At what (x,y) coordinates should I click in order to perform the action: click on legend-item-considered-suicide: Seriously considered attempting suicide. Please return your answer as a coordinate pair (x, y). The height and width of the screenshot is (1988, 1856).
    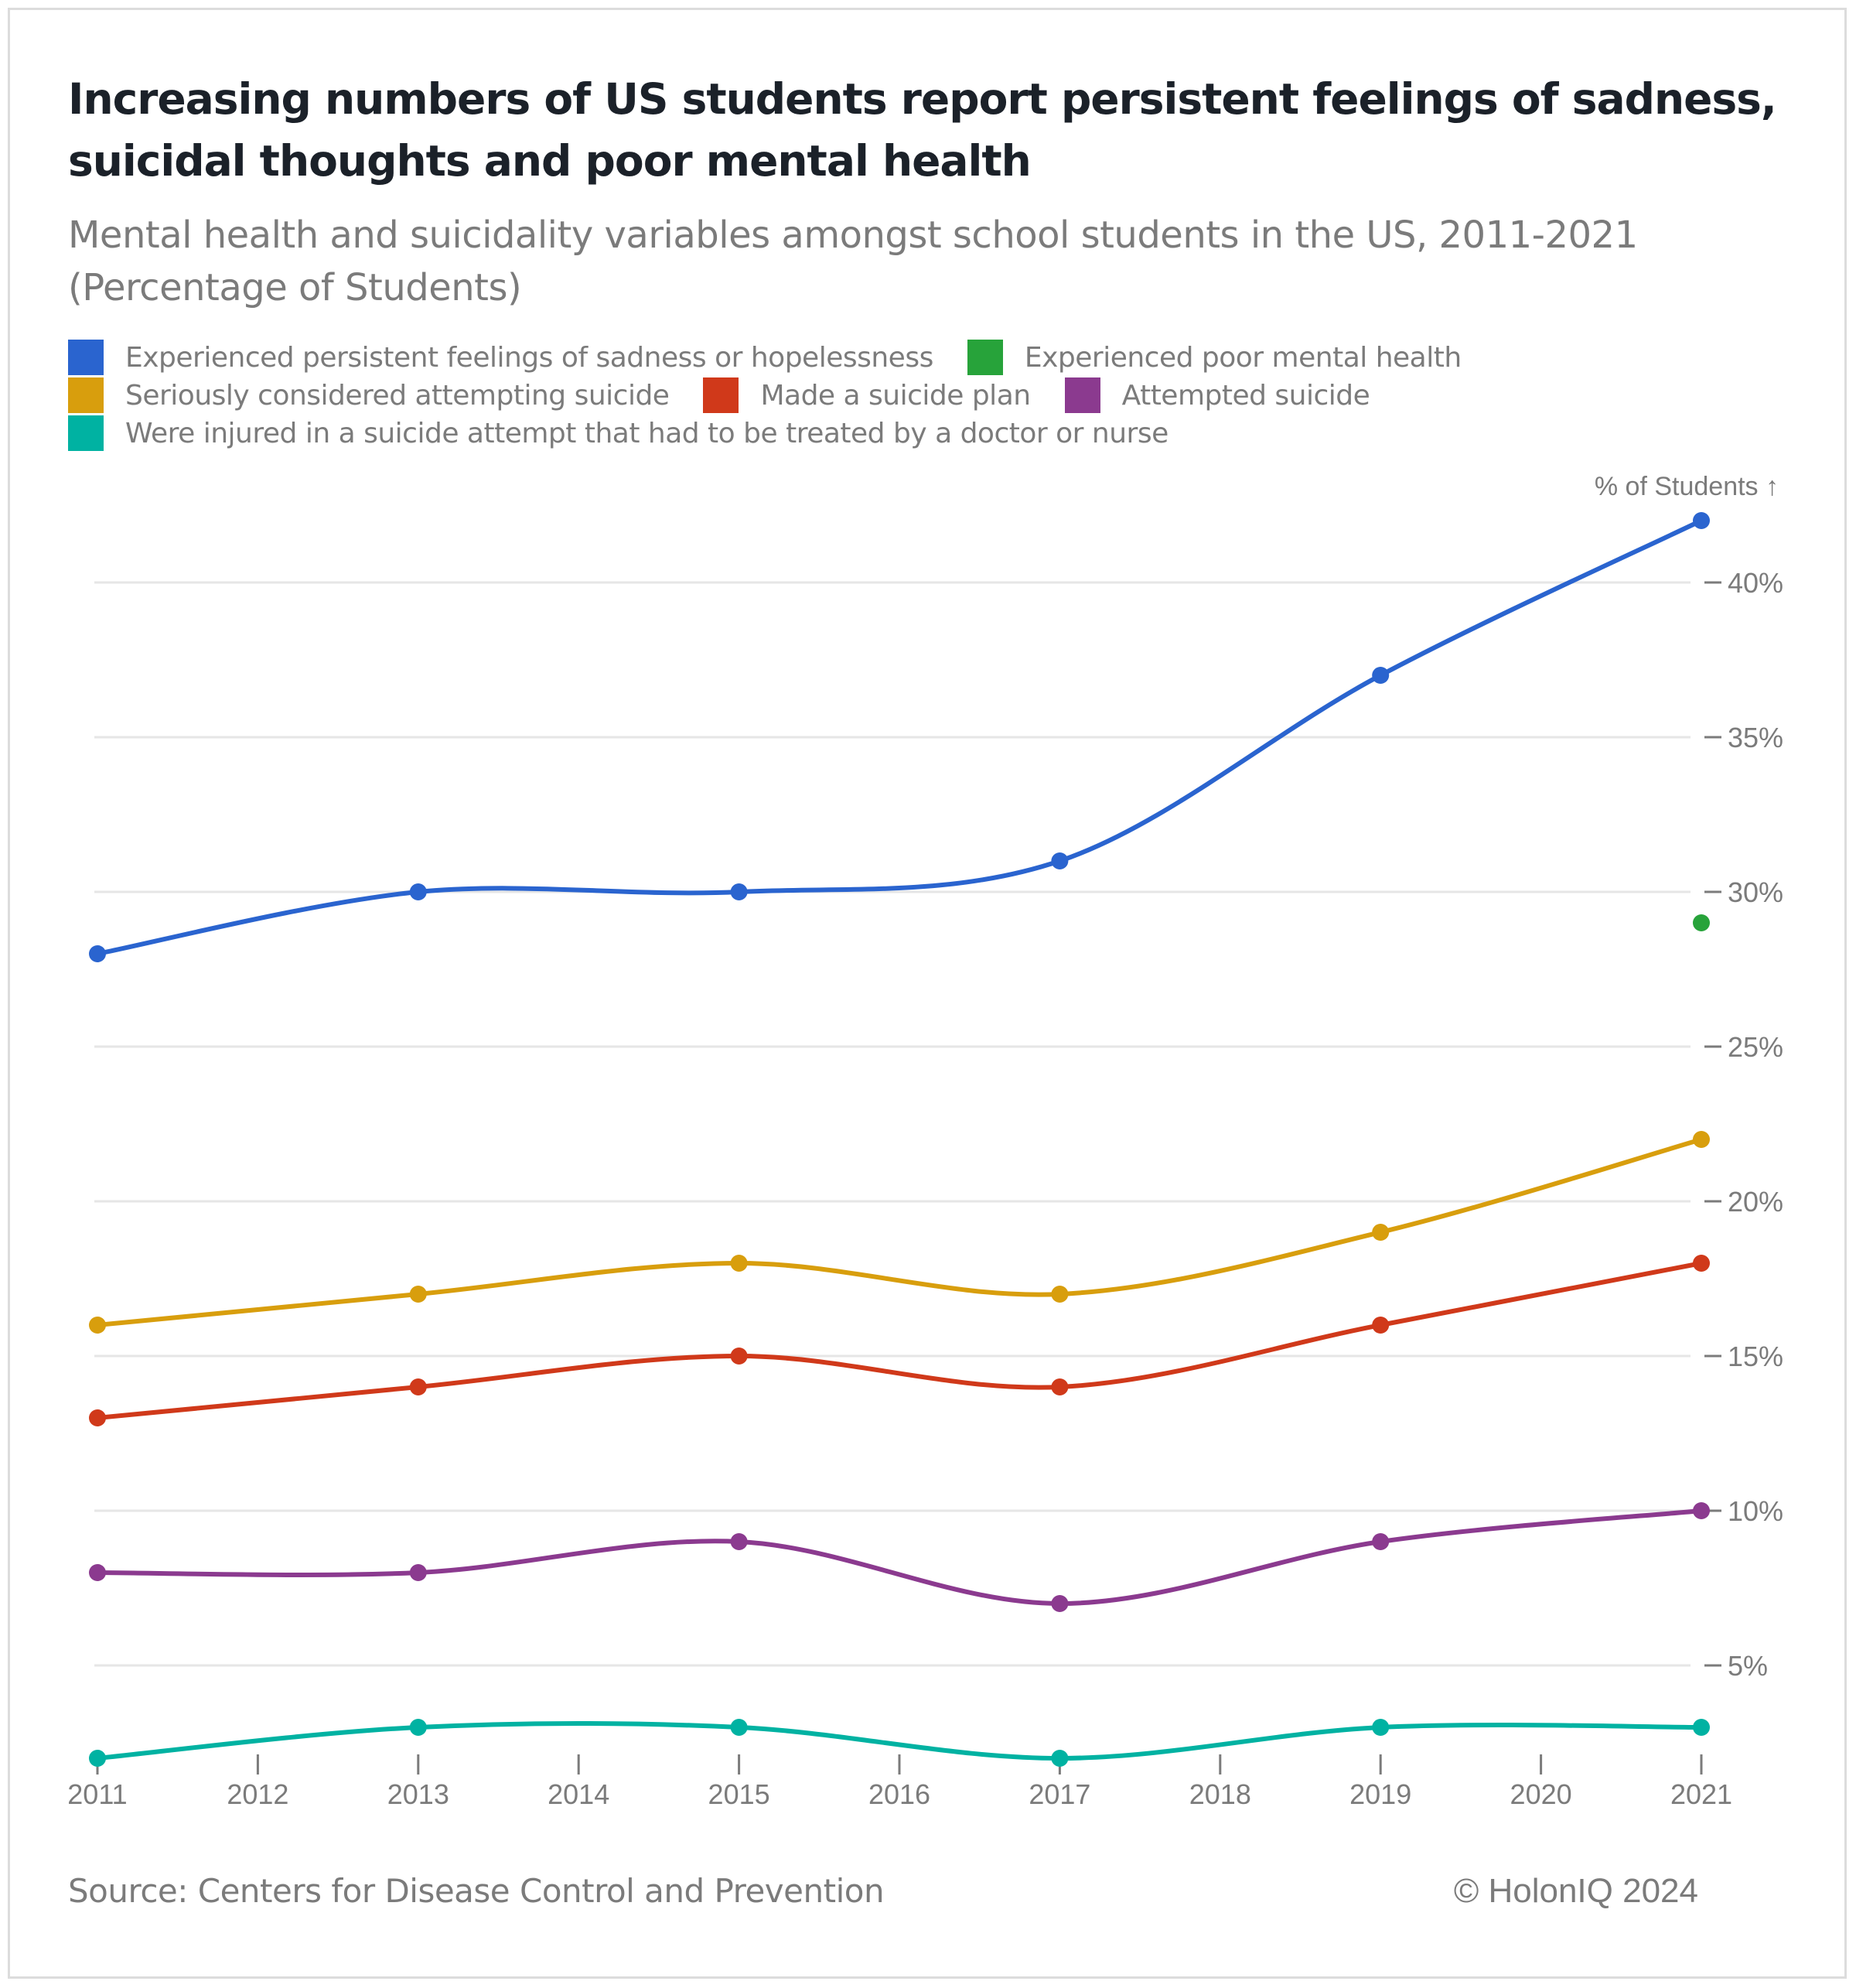
    Looking at the image, I should click on (369, 395).